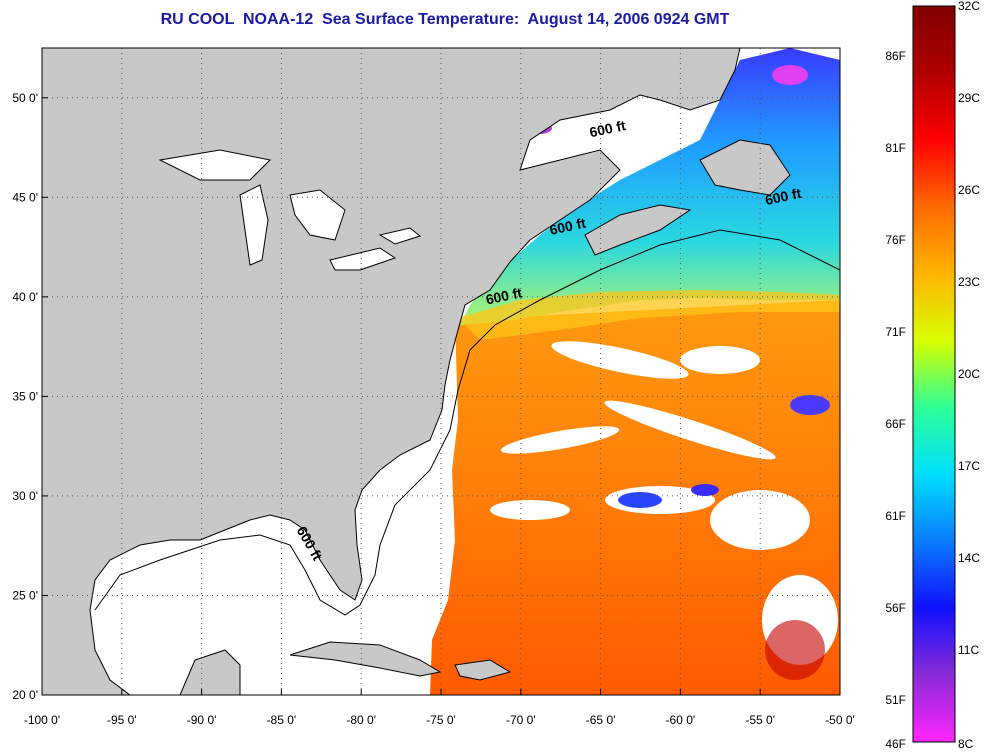 Image resolution: width=984 pixels, height=754 pixels. I want to click on lat-tick-label: 35 0', so click(25, 396).